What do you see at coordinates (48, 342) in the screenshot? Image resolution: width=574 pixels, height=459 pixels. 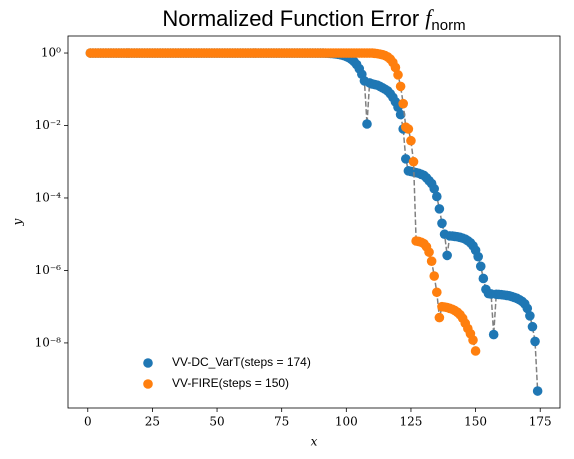 I see `y-tick-label: 10⁻⁸` at bounding box center [48, 342].